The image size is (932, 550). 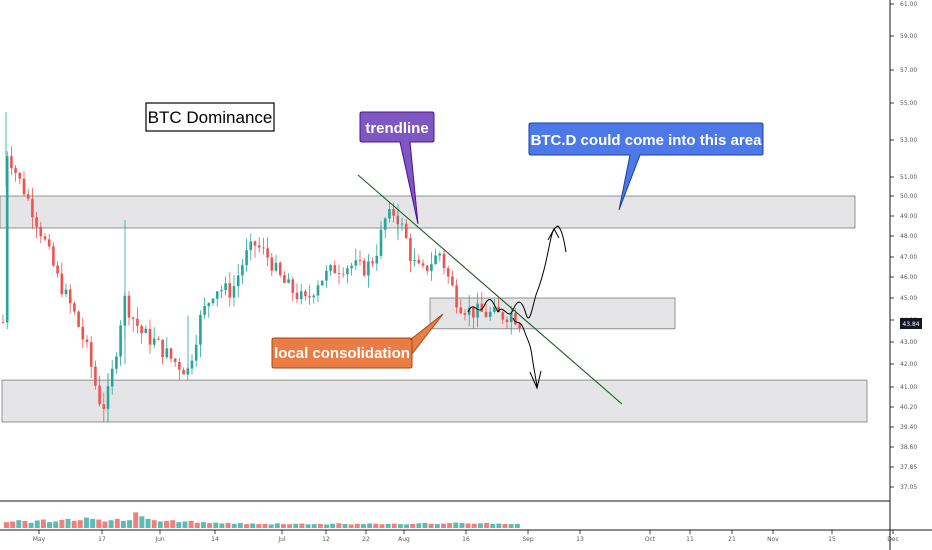 What do you see at coordinates (428, 212) in the screenshot?
I see `upper-resistance-zone` at bounding box center [428, 212].